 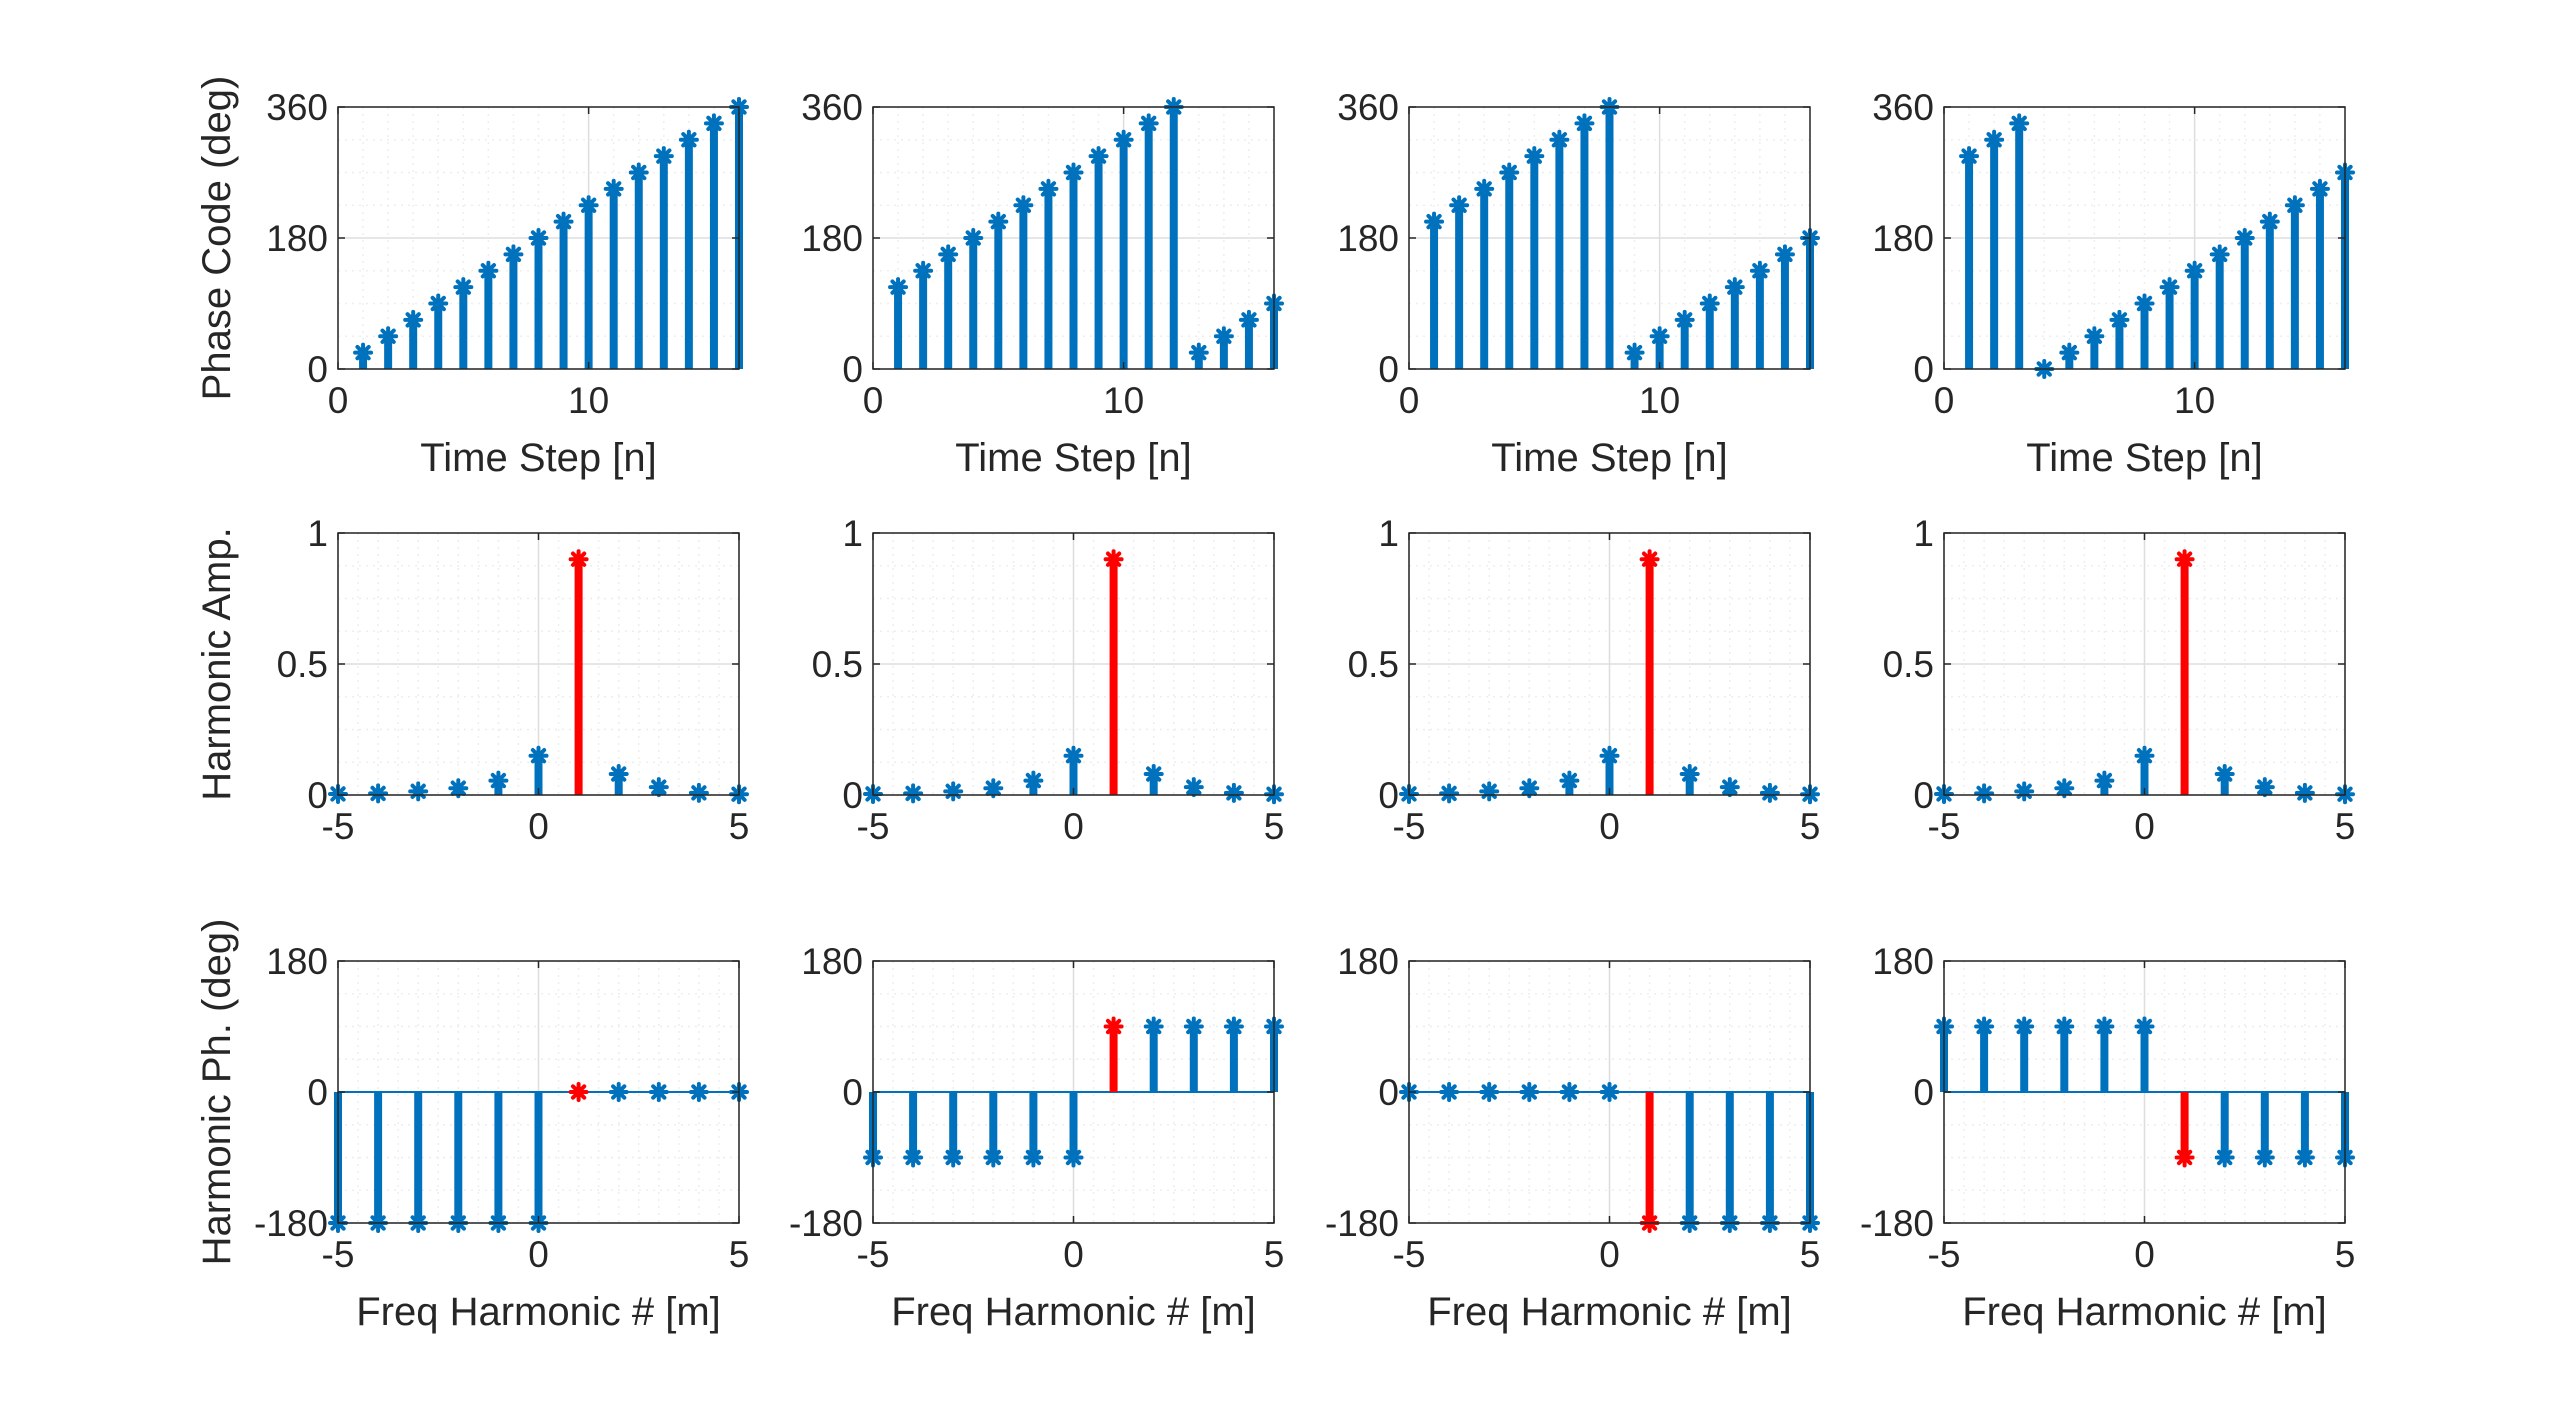 I want to click on x-axis-label: Time Step [n], so click(x=2144, y=458).